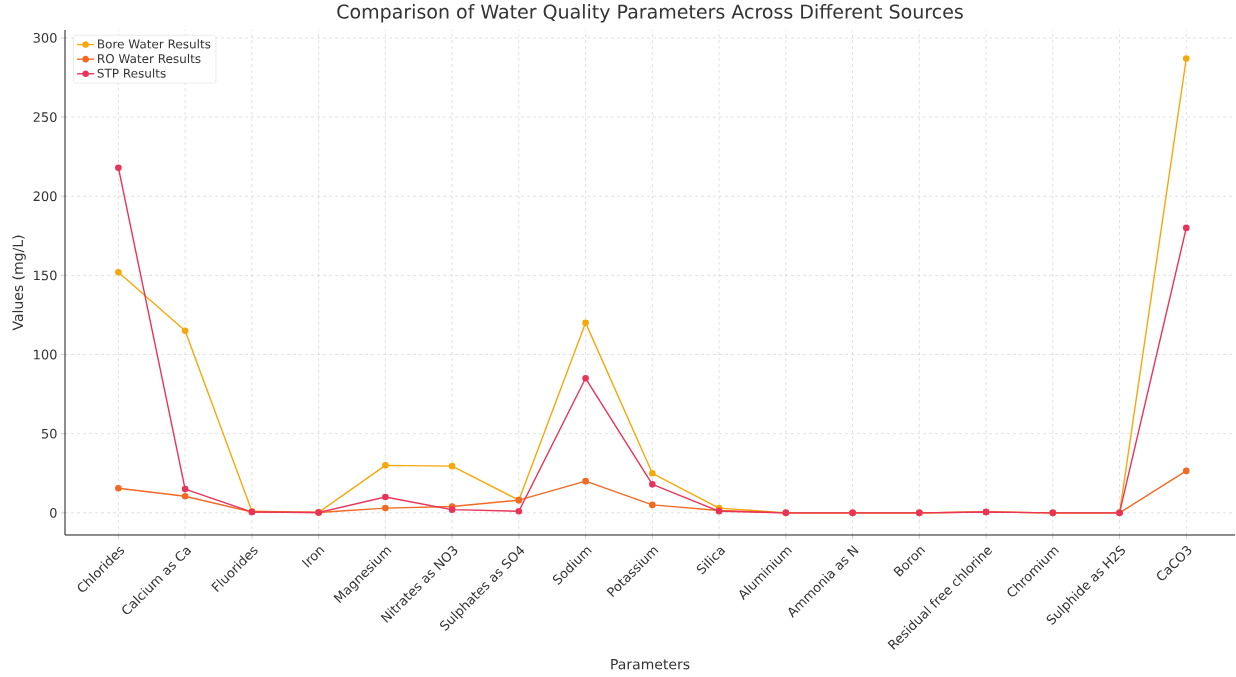 Image resolution: width=1236 pixels, height=677 pixels. Describe the element at coordinates (45, 196) in the screenshot. I see `y-tick-label: 200` at that location.